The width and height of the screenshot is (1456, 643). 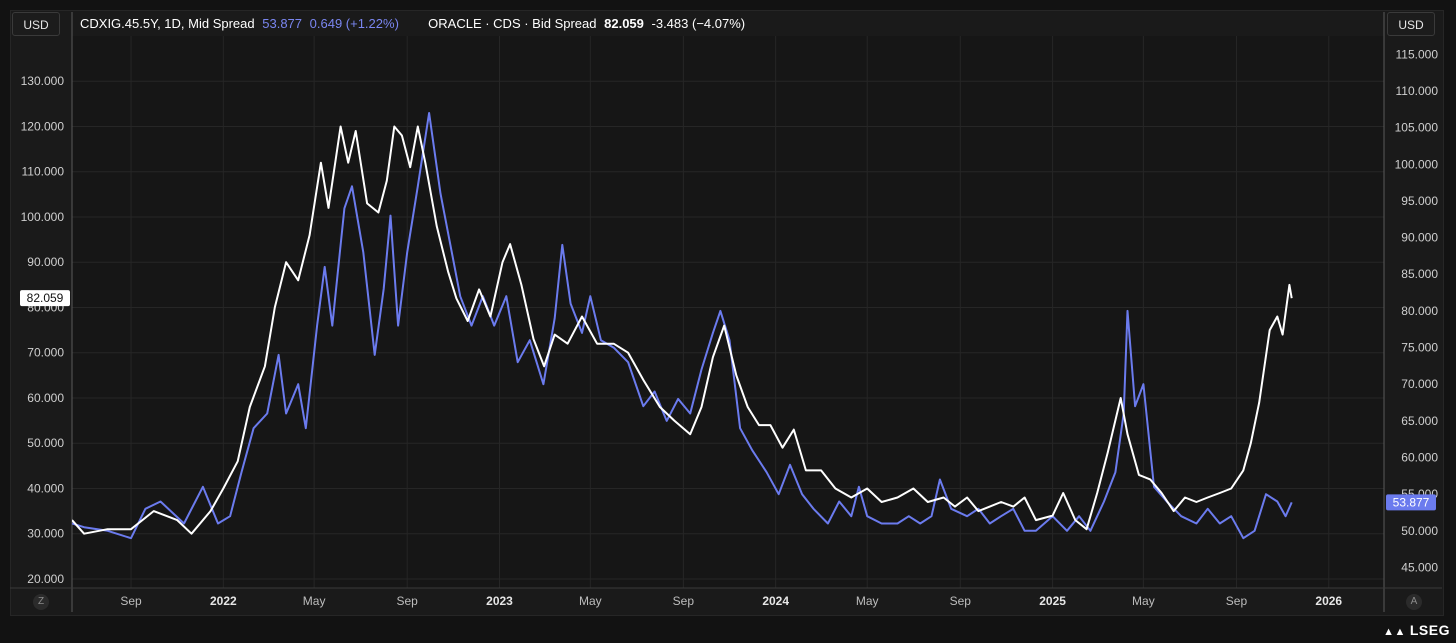 What do you see at coordinates (1419, 348) in the screenshot?
I see `right-tick-label: 75.000` at bounding box center [1419, 348].